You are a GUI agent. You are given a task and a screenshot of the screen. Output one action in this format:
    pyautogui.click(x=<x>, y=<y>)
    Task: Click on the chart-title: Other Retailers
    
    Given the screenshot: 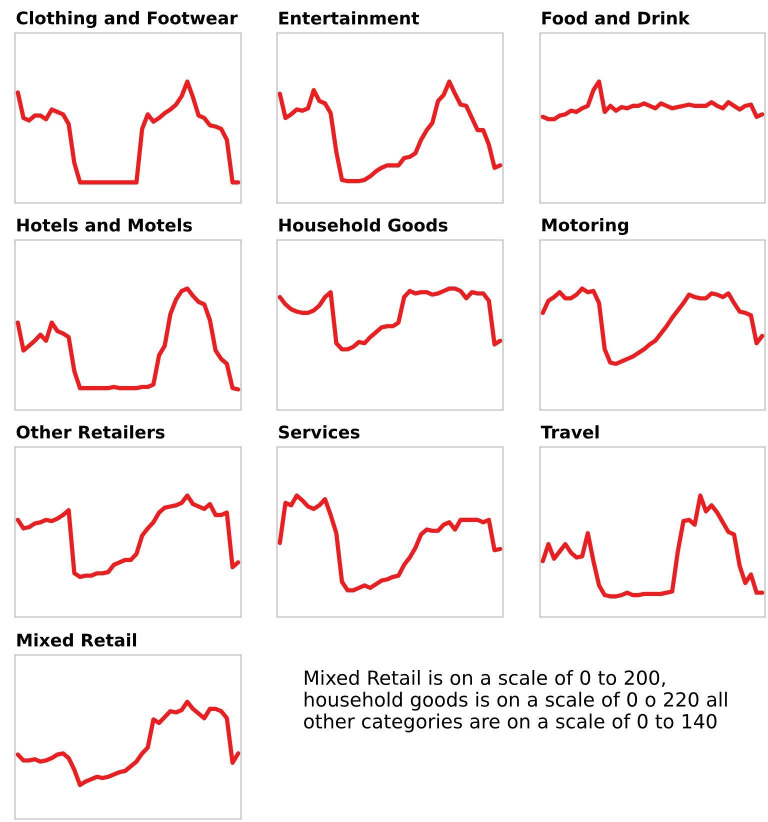 What is the action you would take?
    pyautogui.click(x=90, y=432)
    